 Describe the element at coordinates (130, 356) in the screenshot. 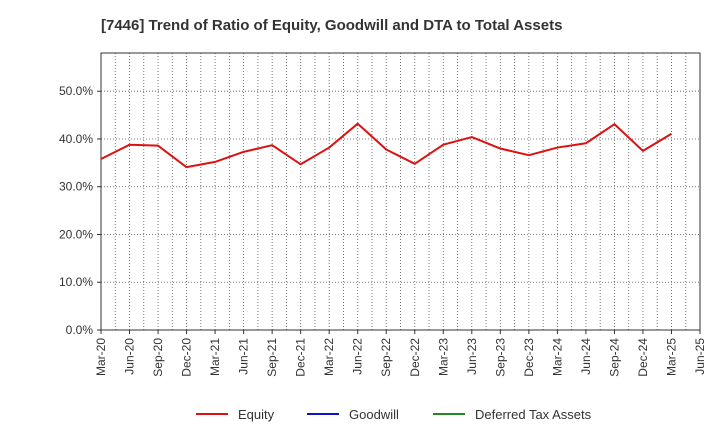

I see `x-tick-label: Jun-20` at that location.